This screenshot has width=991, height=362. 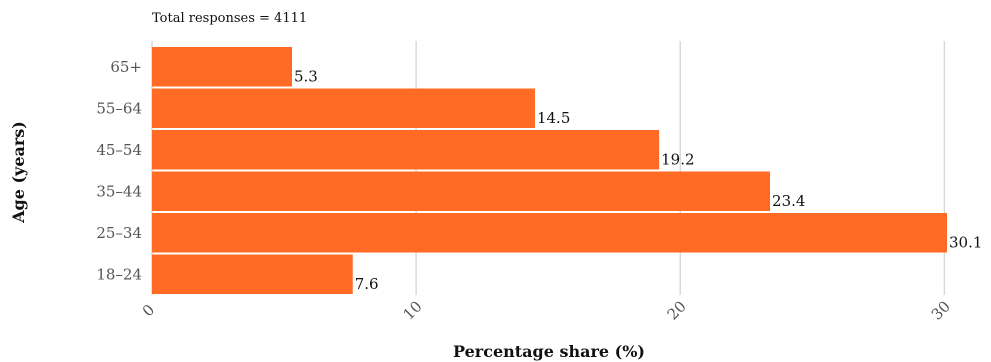 I want to click on y-tick-label-18-24: 18–24, so click(x=119, y=274).